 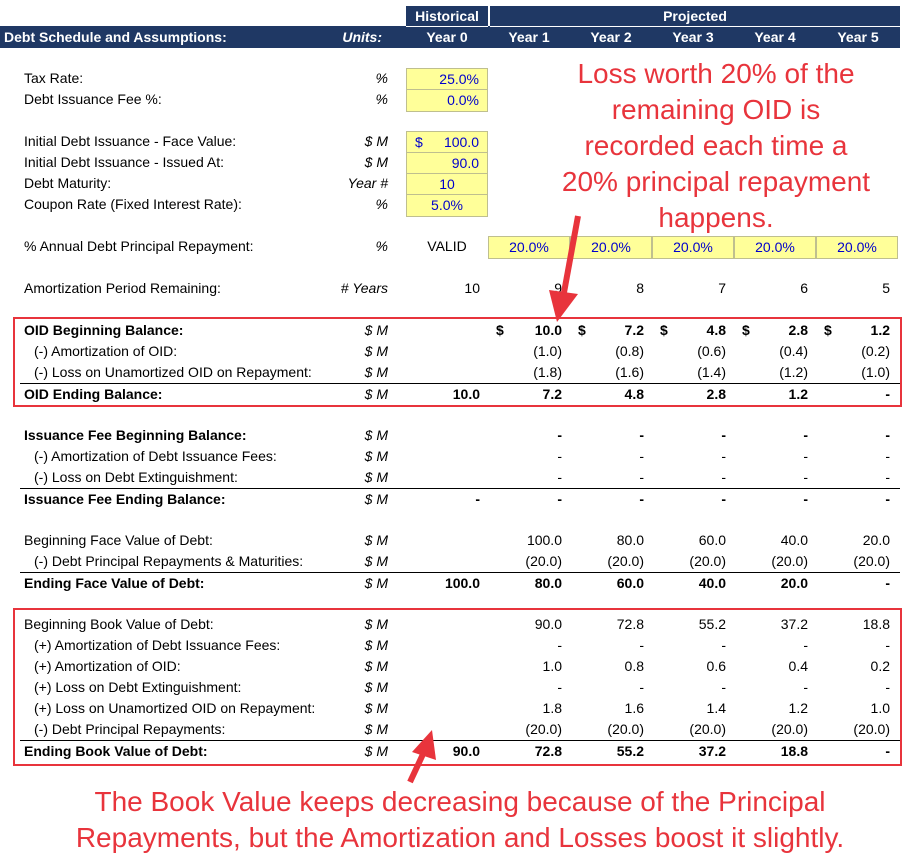 I want to click on cell-value: 10.0, so click(x=466, y=394).